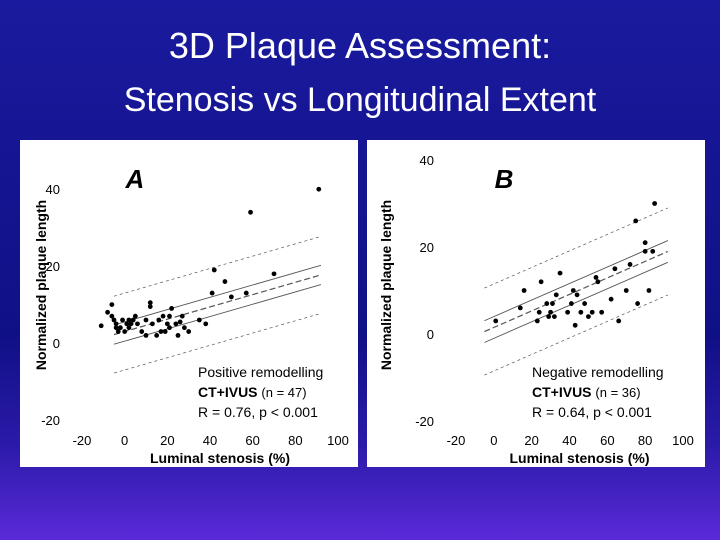  I want to click on chart-a-y-tick: 40, so click(53, 189).